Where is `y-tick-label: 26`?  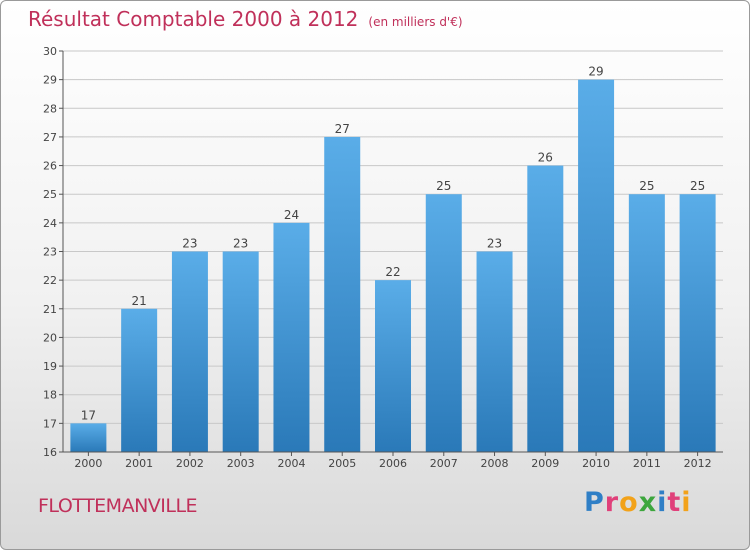 y-tick-label: 26 is located at coordinates (50, 166).